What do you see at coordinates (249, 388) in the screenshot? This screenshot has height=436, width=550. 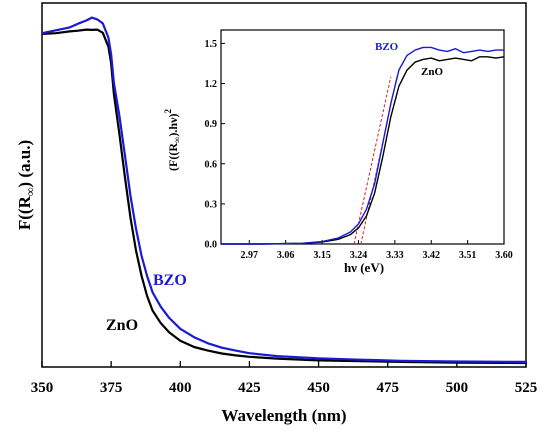 I see `main-x-tick-label: 425` at bounding box center [249, 388].